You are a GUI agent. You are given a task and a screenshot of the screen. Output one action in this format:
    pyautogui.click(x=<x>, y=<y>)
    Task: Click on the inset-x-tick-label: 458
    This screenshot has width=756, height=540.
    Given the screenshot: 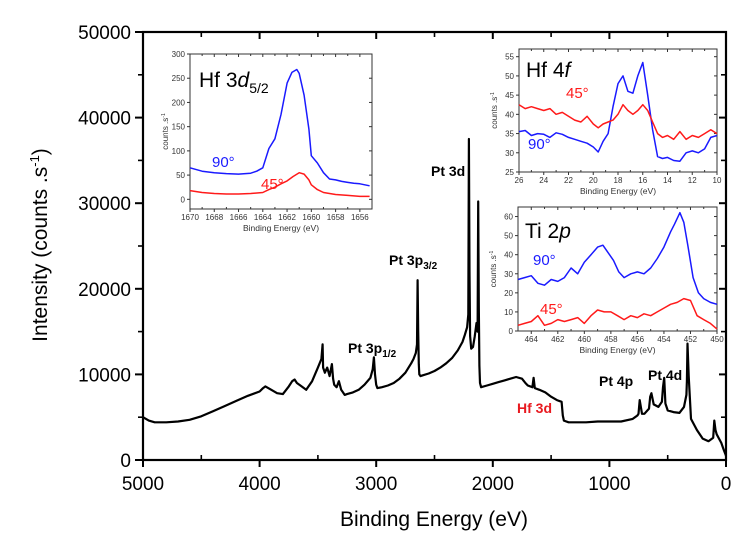 What is the action you would take?
    pyautogui.click(x=611, y=339)
    